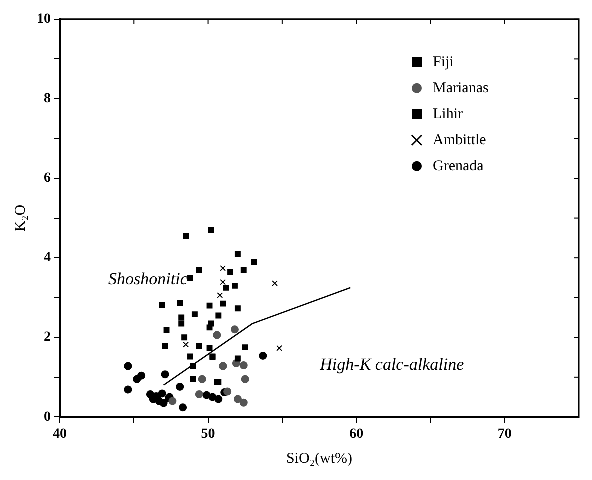 This screenshot has height=480, width=592. Describe the element at coordinates (505, 434) in the screenshot. I see `x-tick-label: 70` at that location.